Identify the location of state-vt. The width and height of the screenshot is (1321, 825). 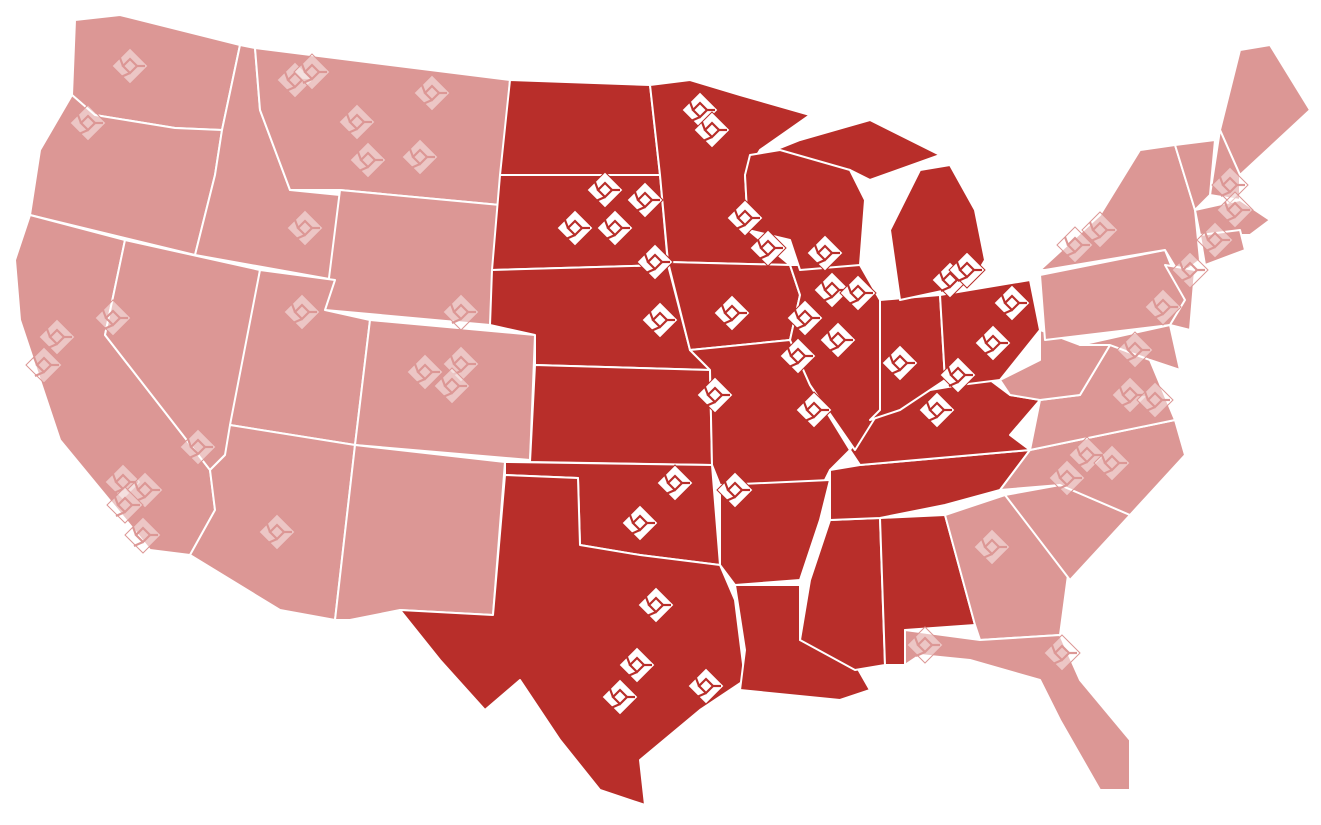
(1195, 175).